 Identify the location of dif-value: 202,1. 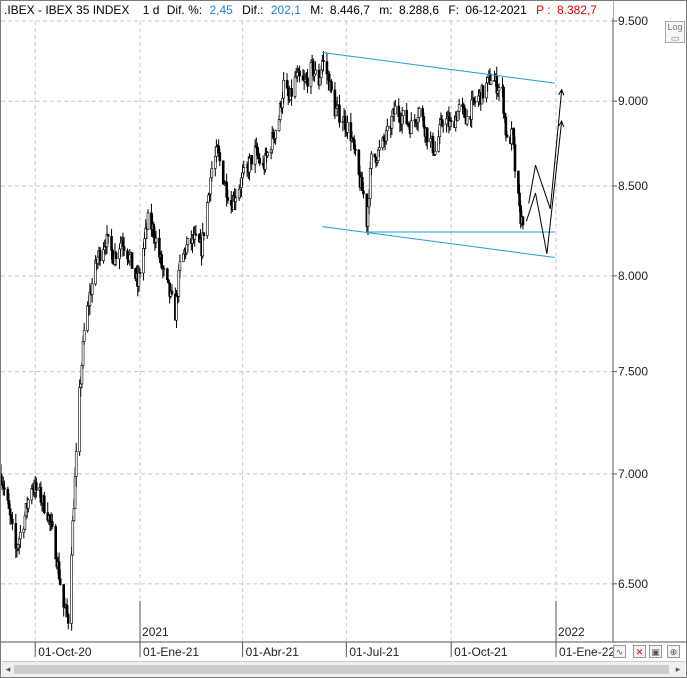
(286, 10).